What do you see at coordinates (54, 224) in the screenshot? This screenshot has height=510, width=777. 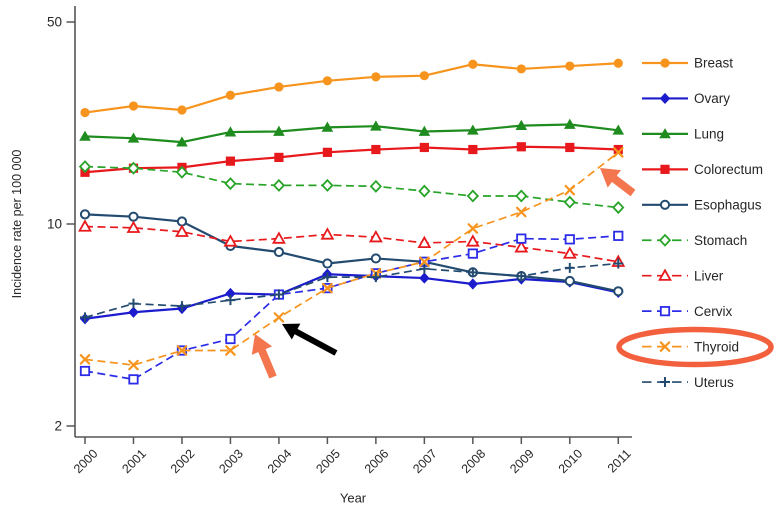 I see `y-tick-label: 10` at bounding box center [54, 224].